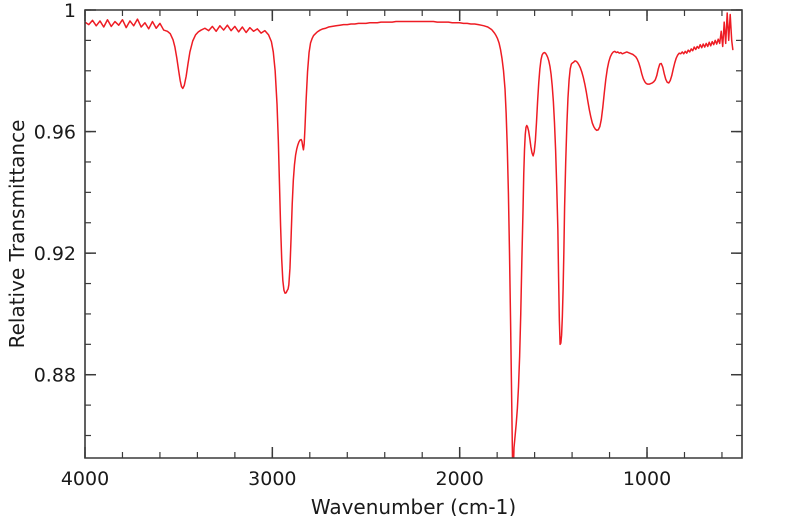 Image resolution: width=799 pixels, height=516 pixels. Describe the element at coordinates (55, 133) in the screenshot. I see `y-tick-label: 0.96` at that location.